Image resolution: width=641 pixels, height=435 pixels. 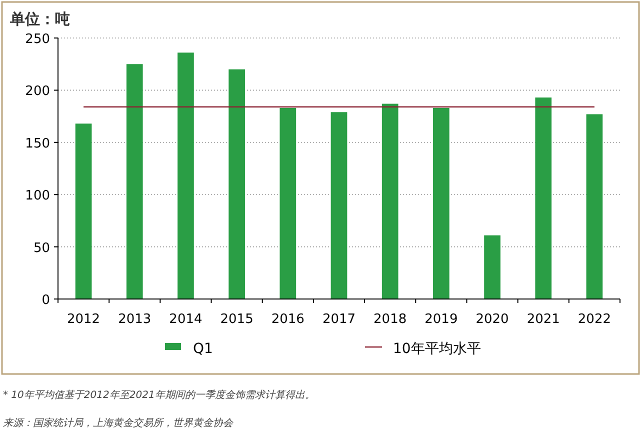 I want to click on x-tick-label: 2022, so click(x=594, y=319).